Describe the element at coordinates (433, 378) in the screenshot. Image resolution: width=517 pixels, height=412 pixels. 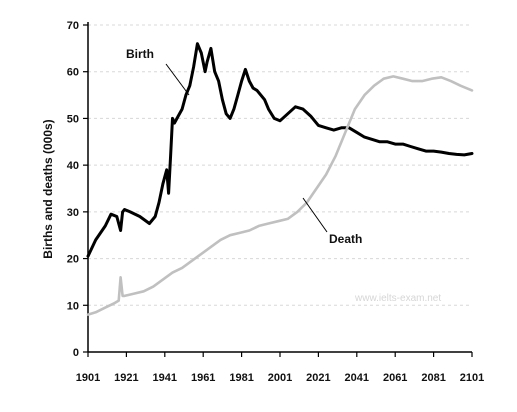
I see `x-tick-label: 2081` at that location.